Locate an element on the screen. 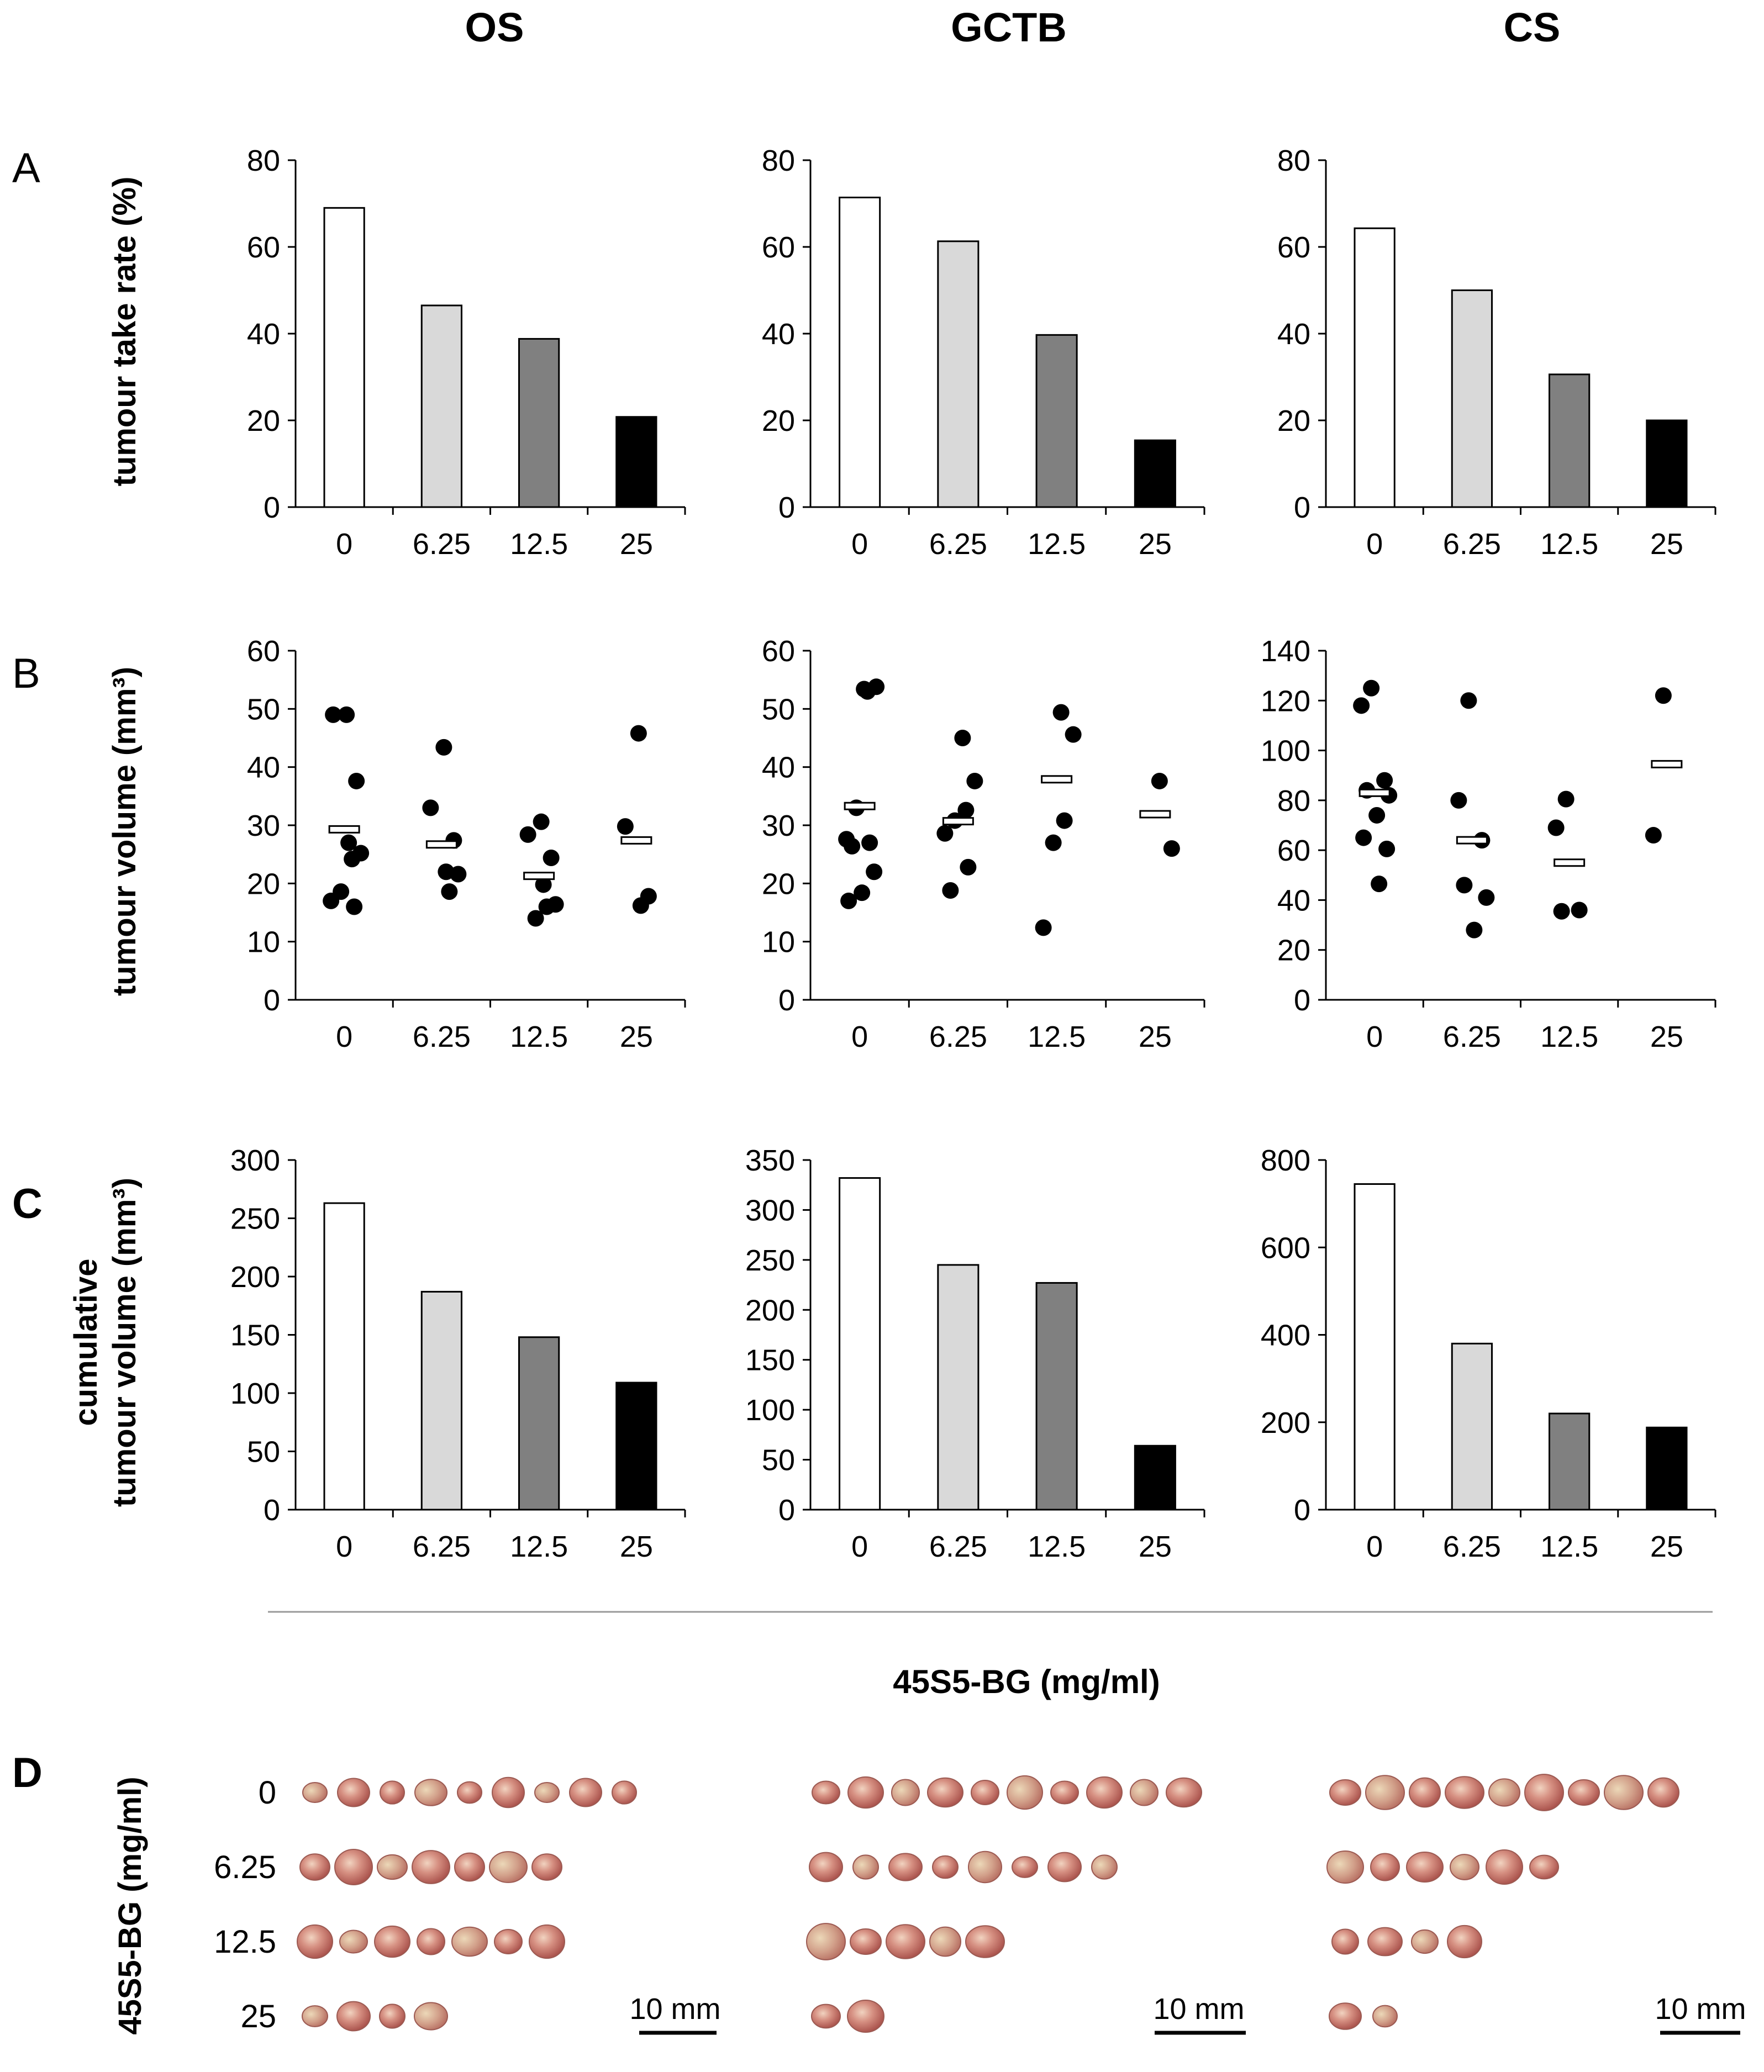 This screenshot has height=2072, width=1764. panel-d-row-label-0: 0 is located at coordinates (267, 1793).